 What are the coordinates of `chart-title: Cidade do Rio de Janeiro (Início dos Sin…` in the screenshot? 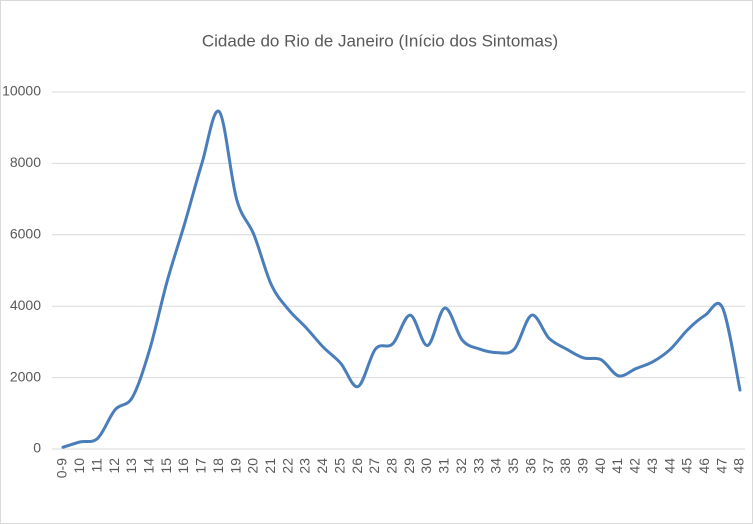 It's located at (380, 40).